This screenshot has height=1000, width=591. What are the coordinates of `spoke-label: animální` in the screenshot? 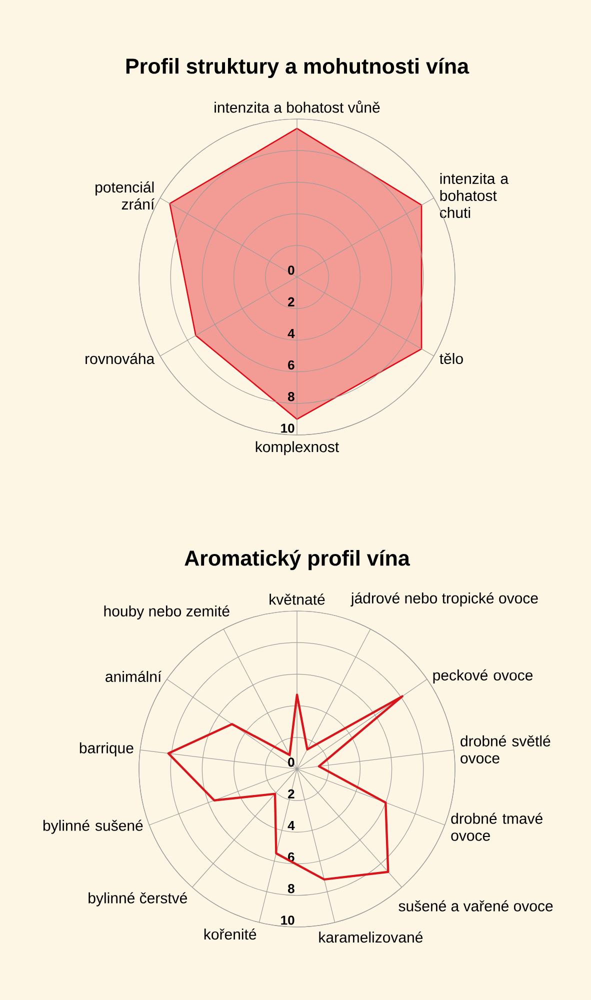 It's located at (134, 676).